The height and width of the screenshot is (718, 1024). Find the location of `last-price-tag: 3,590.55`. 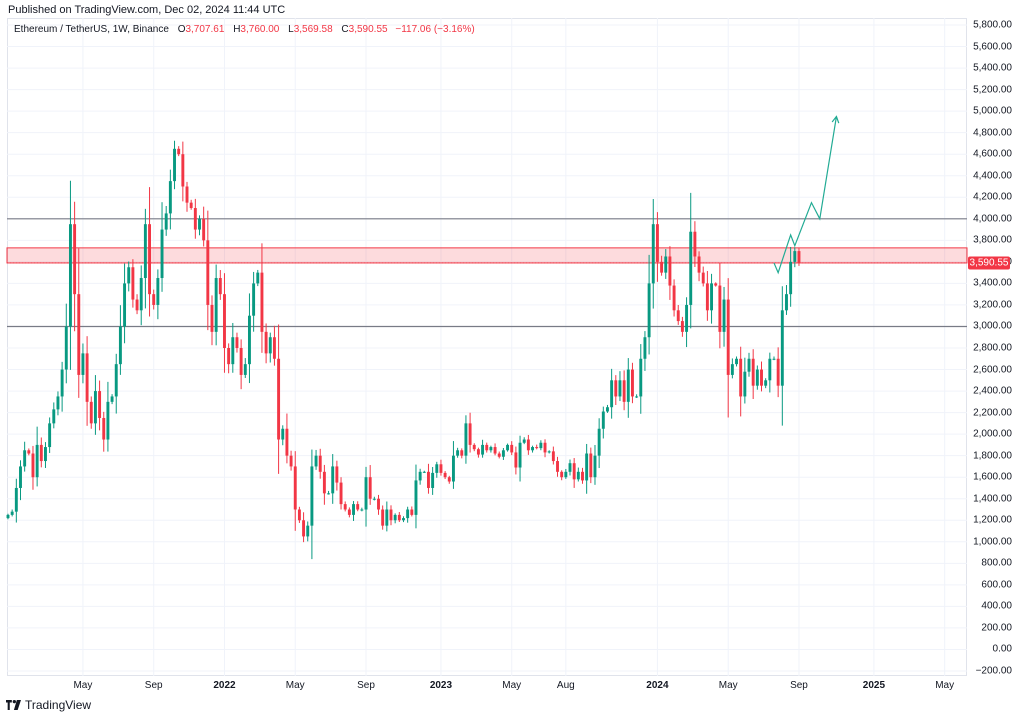

last-price-tag: 3,590.55 is located at coordinates (989, 263).